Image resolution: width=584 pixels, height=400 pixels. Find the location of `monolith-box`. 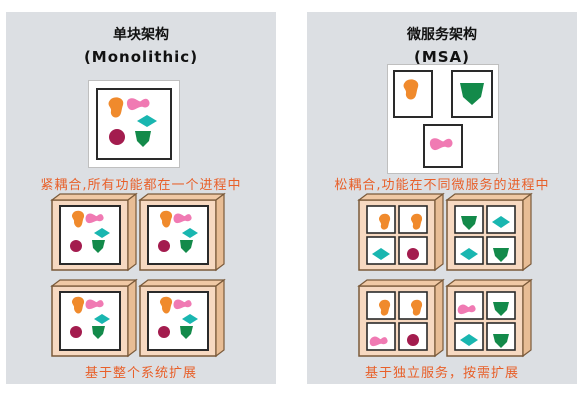

monolith-box is located at coordinates (134, 124).